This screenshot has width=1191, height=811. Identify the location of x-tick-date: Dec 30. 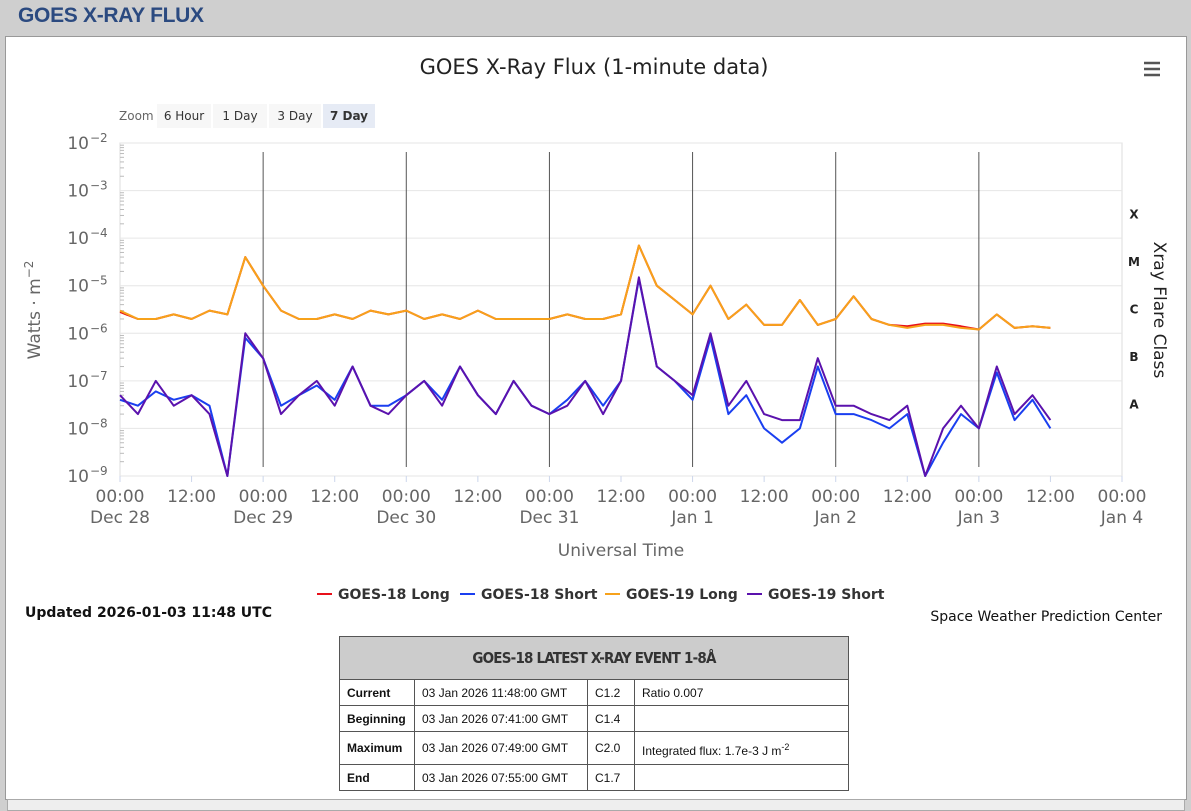
(406, 518).